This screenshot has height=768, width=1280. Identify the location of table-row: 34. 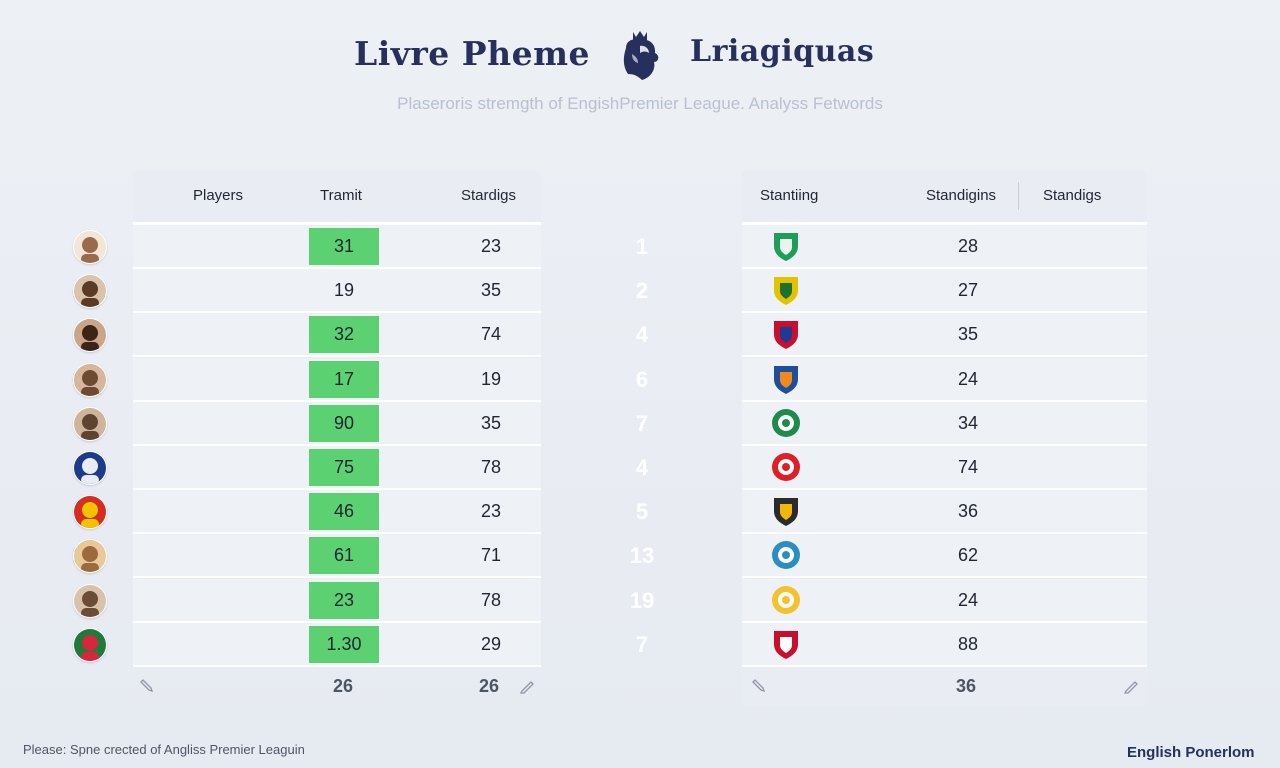
(944, 423).